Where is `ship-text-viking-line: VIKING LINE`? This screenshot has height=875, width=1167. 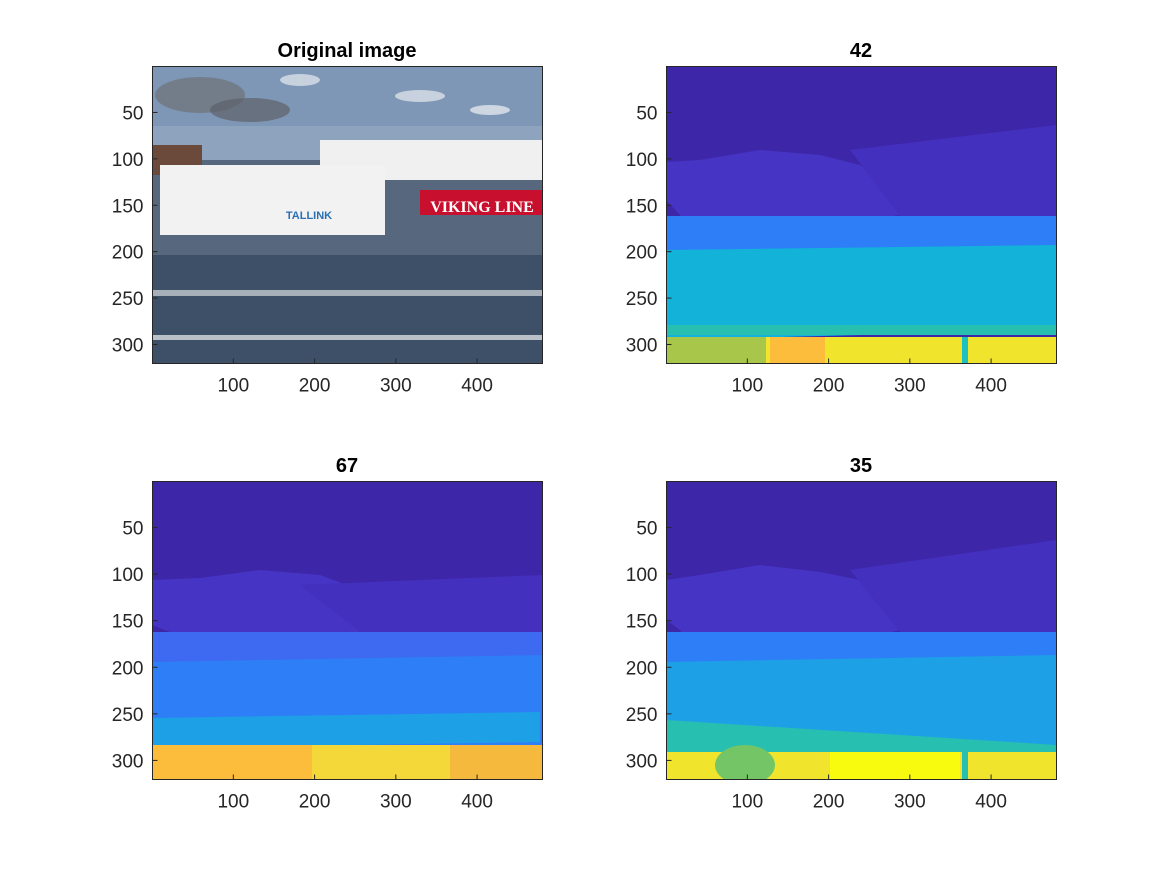 ship-text-viking-line: VIKING LINE is located at coordinates (482, 207).